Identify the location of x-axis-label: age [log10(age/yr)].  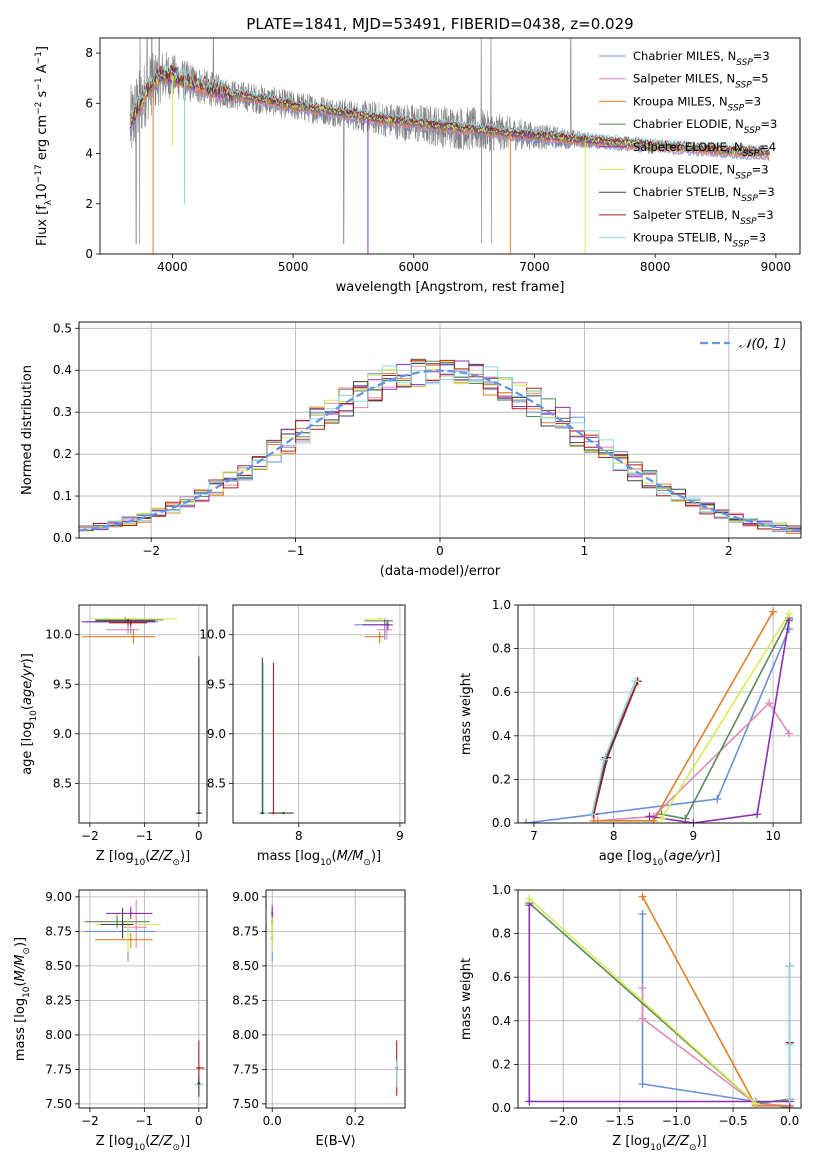
(660, 858).